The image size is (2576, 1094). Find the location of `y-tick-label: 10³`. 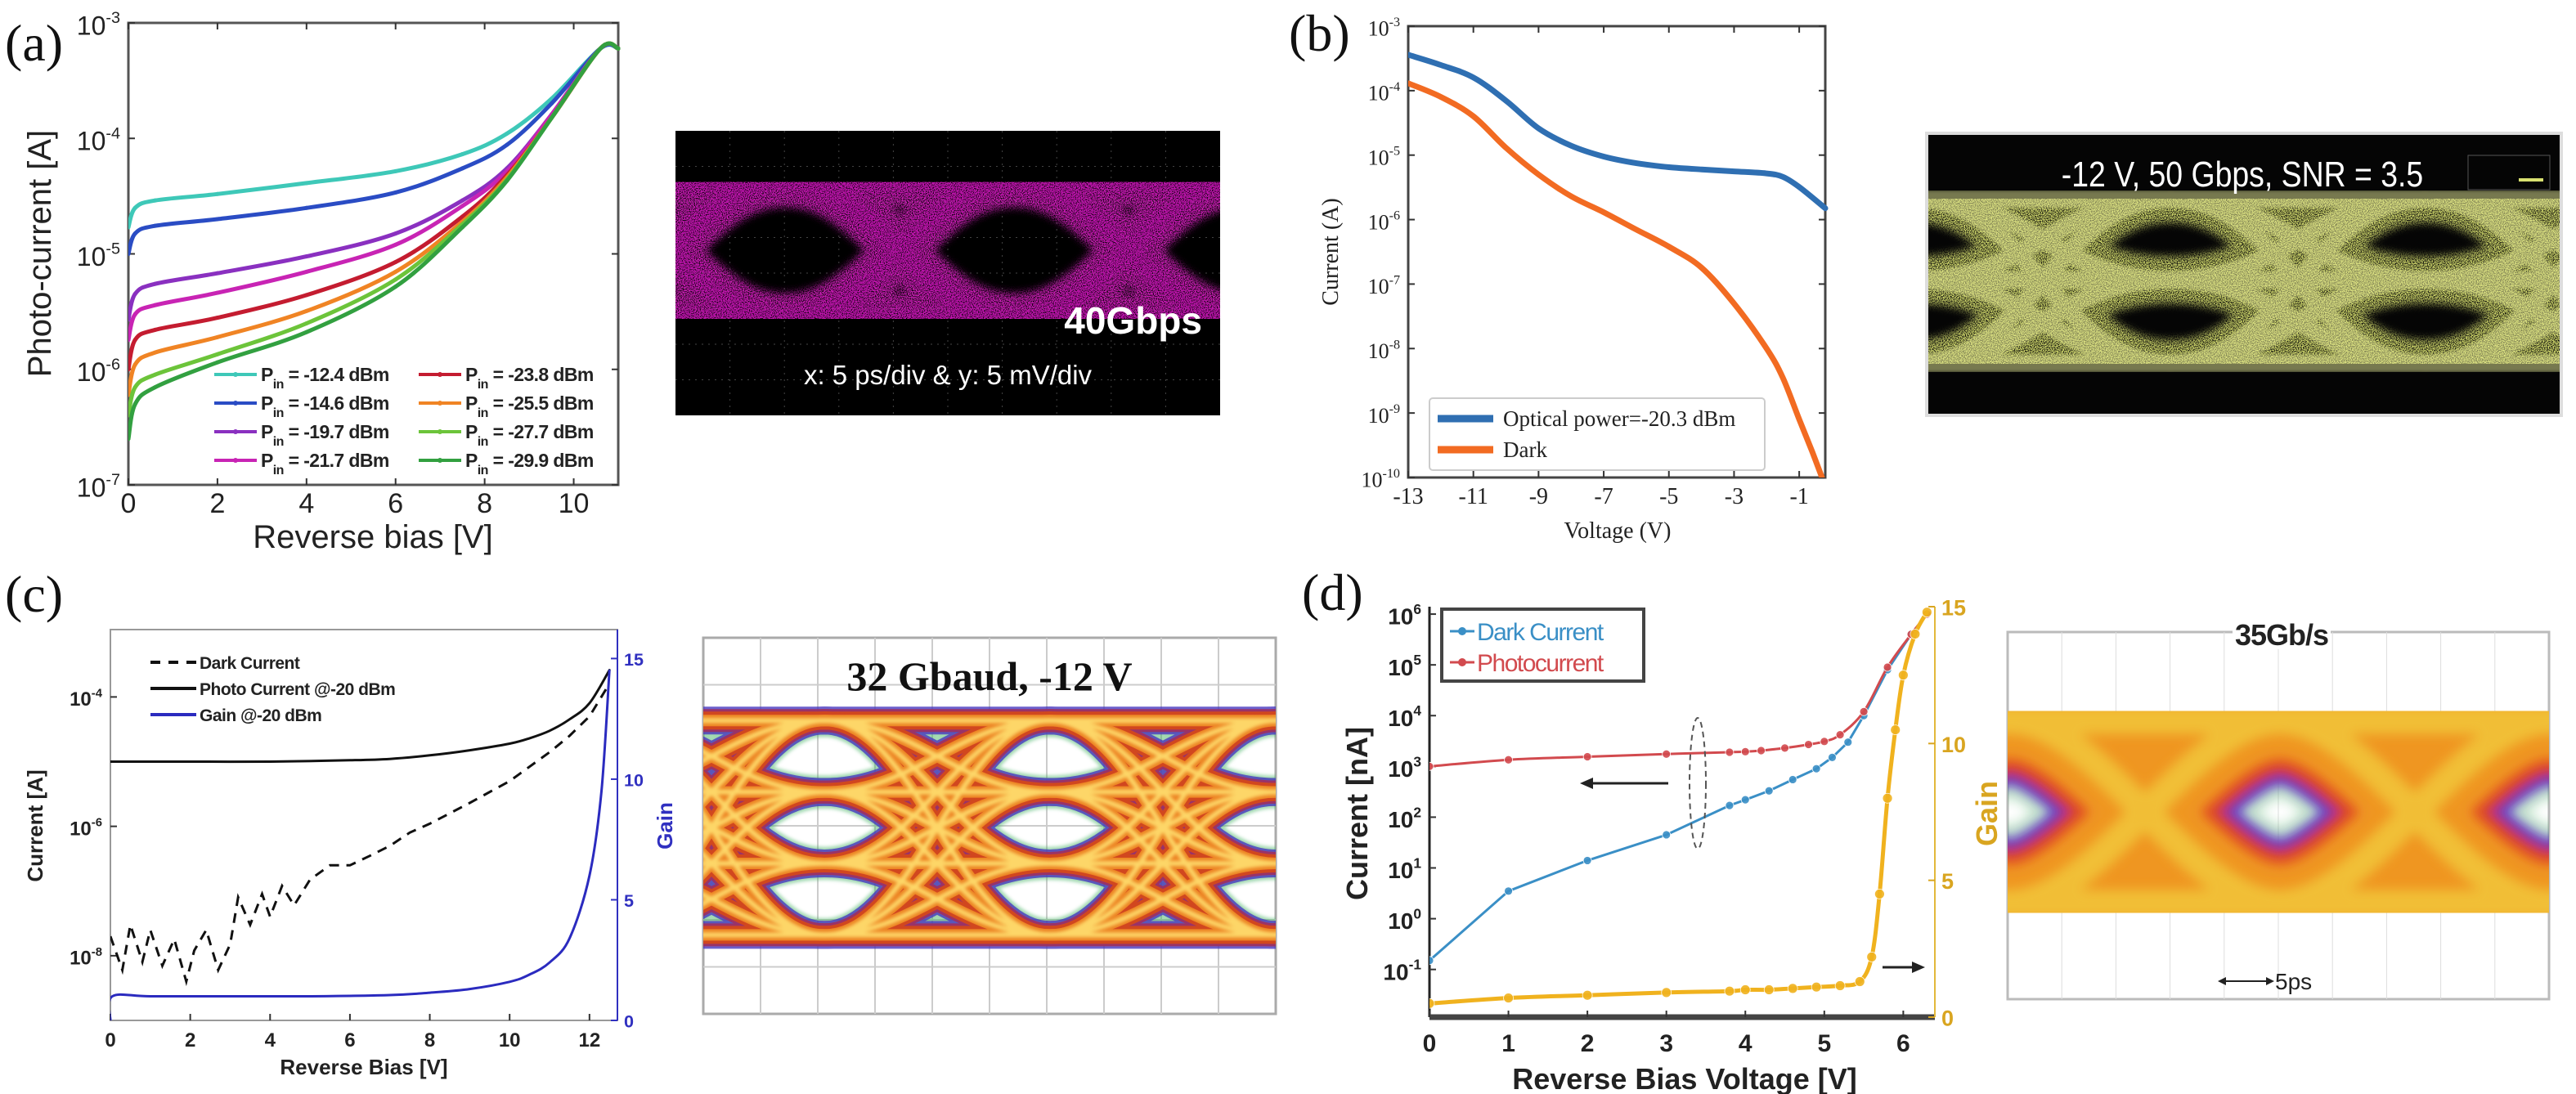

y-tick-label: 10³ is located at coordinates (1404, 767).